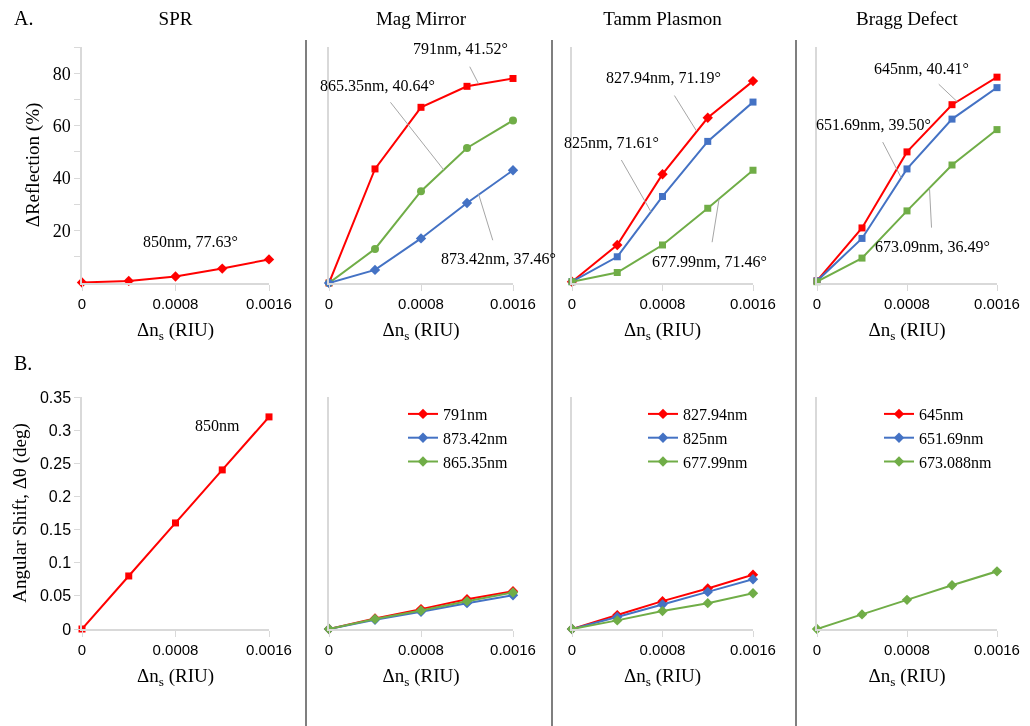  Describe the element at coordinates (33, 165) in the screenshot. I see `y-axis-title: ΔReflection (%)` at that location.